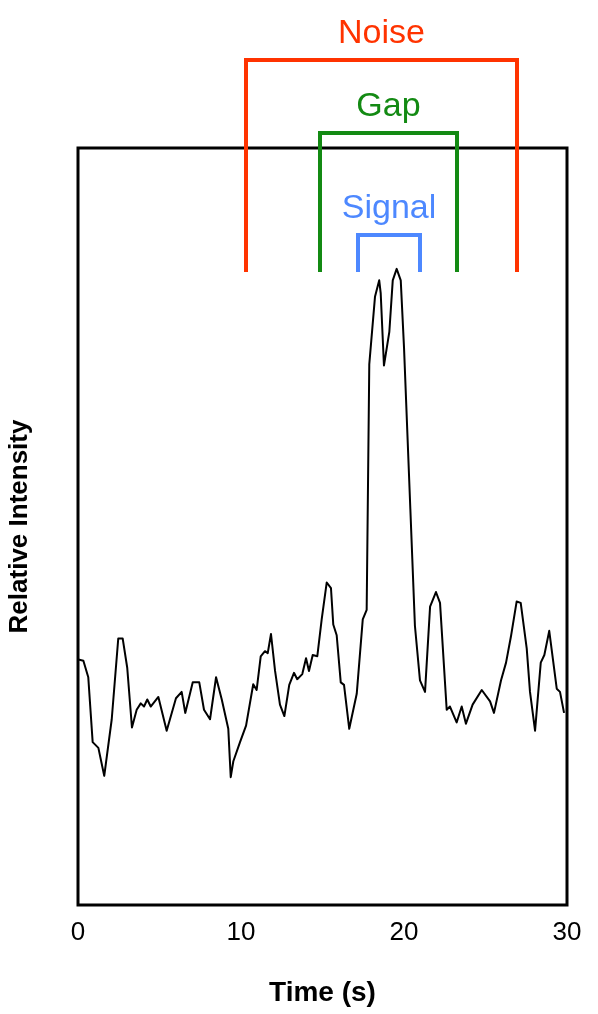 The width and height of the screenshot is (598, 1014). Describe the element at coordinates (17, 526) in the screenshot. I see `y-axis-title: Relative Intensity` at that location.